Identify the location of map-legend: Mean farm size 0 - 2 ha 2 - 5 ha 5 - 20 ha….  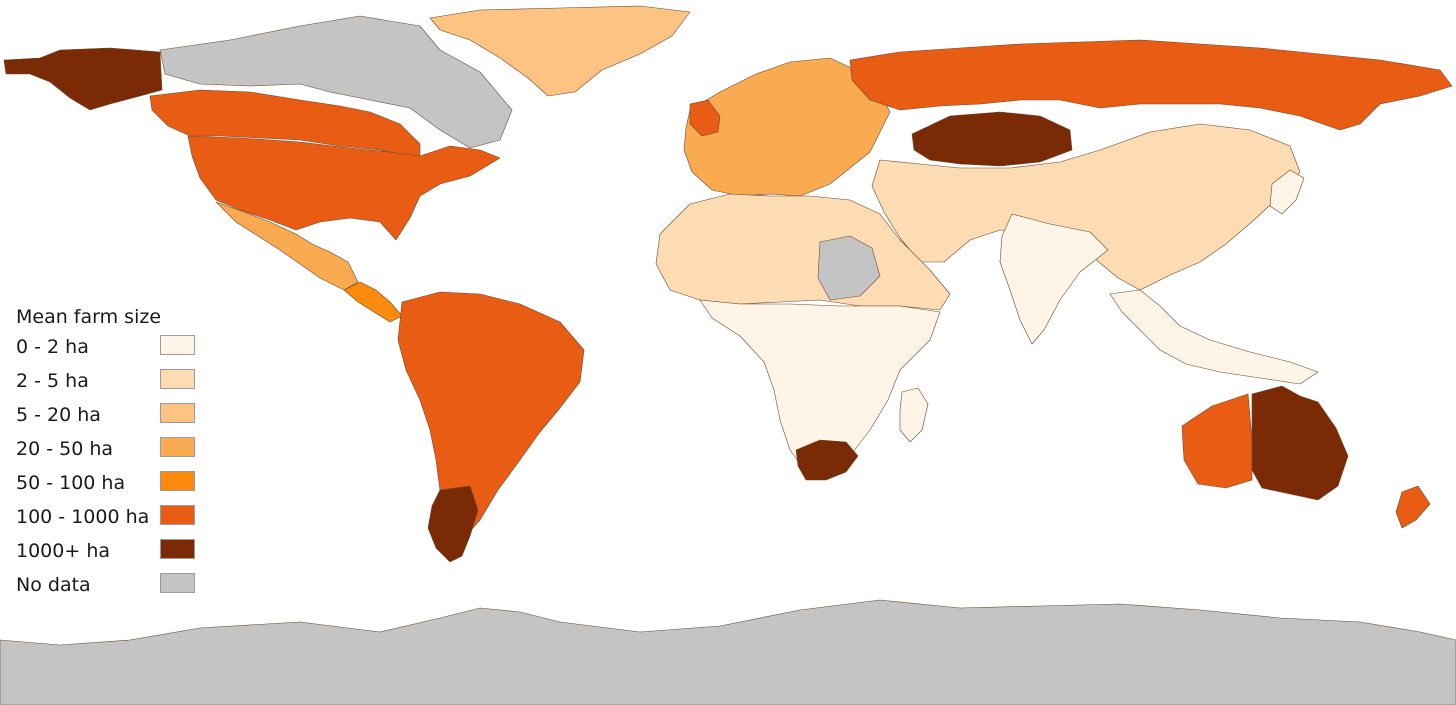
(116, 453).